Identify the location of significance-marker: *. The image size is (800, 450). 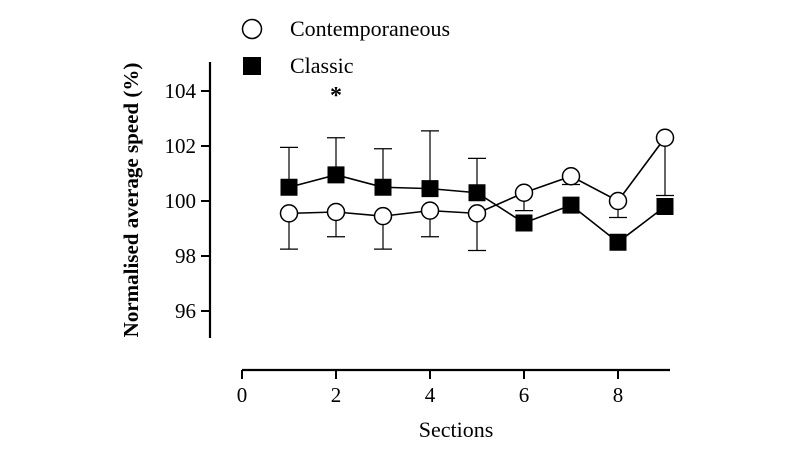
(336, 96).